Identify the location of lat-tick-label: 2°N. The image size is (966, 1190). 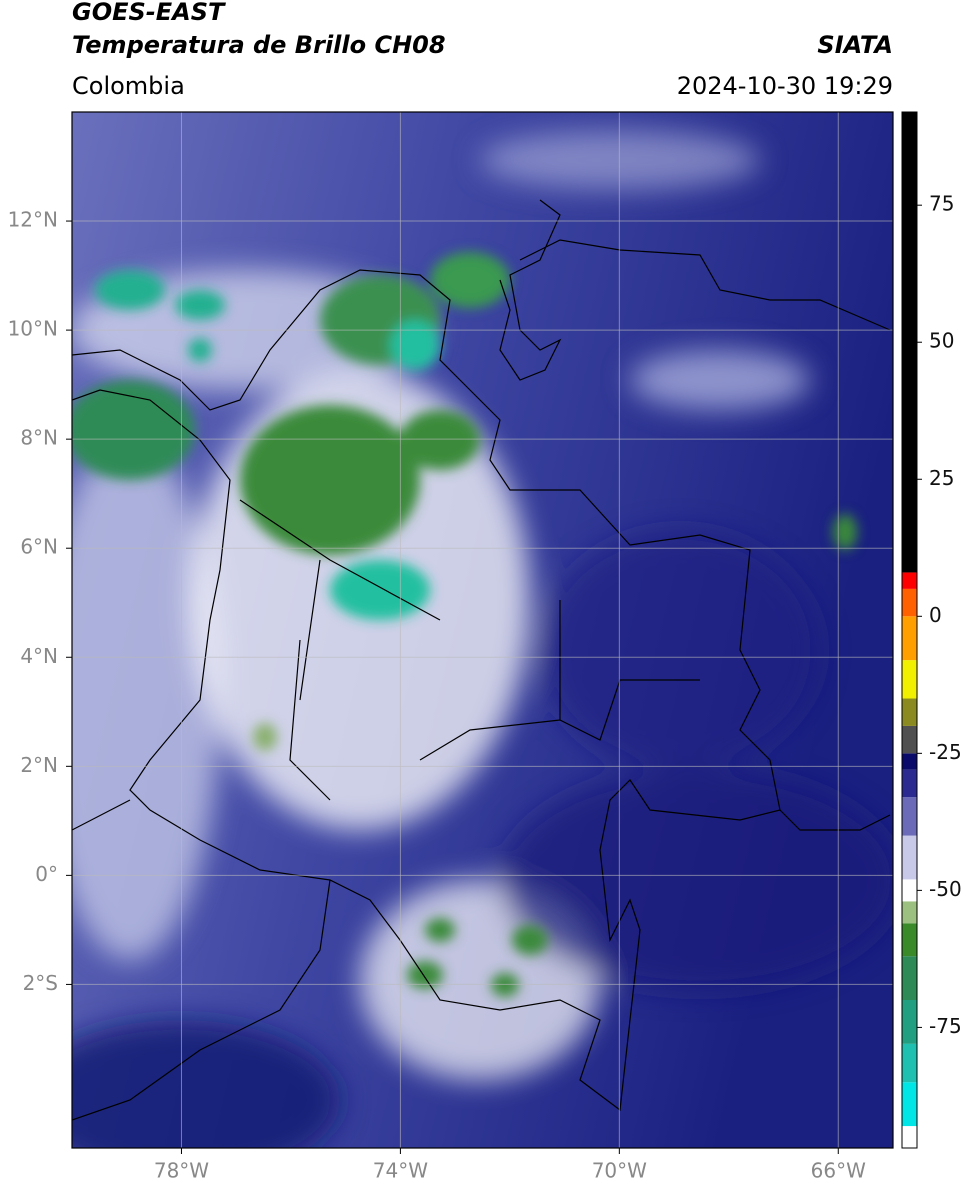
(39, 765).